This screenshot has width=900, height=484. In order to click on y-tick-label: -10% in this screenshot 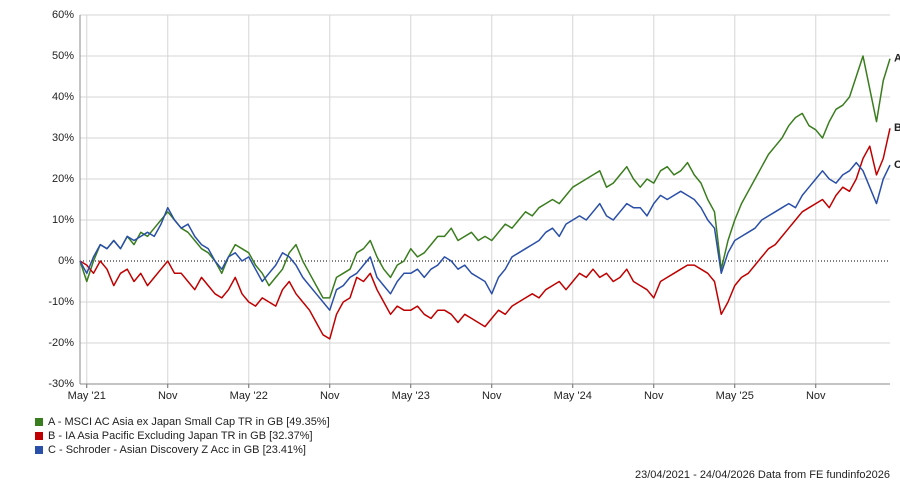, I will do `click(61, 302)`.